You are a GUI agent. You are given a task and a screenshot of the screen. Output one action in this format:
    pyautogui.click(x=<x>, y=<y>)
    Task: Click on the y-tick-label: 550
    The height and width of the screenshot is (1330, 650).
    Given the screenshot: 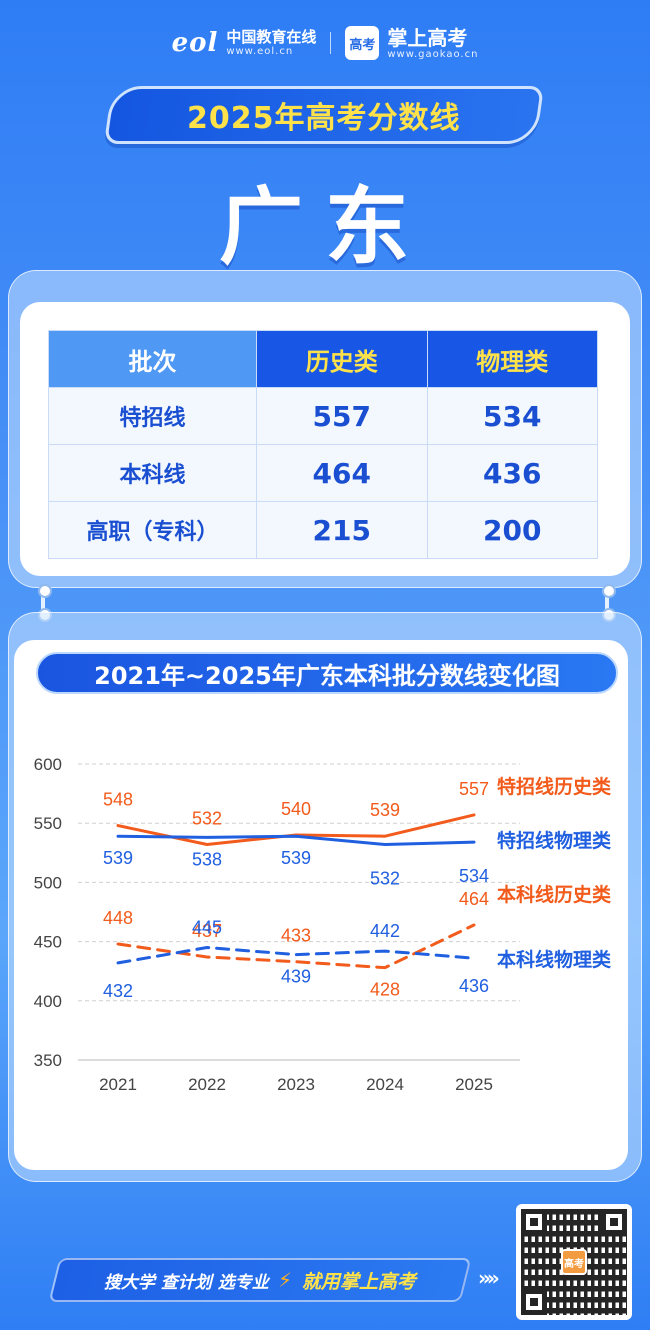 What is the action you would take?
    pyautogui.click(x=48, y=823)
    